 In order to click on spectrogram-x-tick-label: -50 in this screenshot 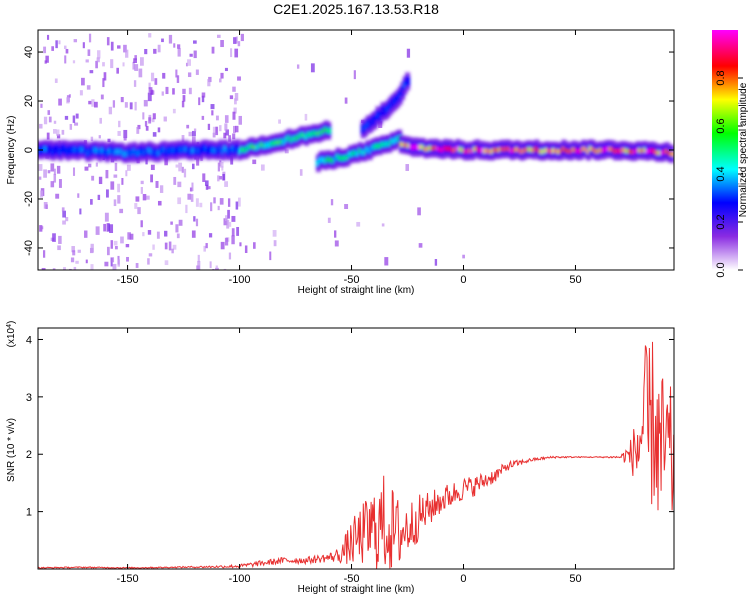, I will do `click(352, 280)`.